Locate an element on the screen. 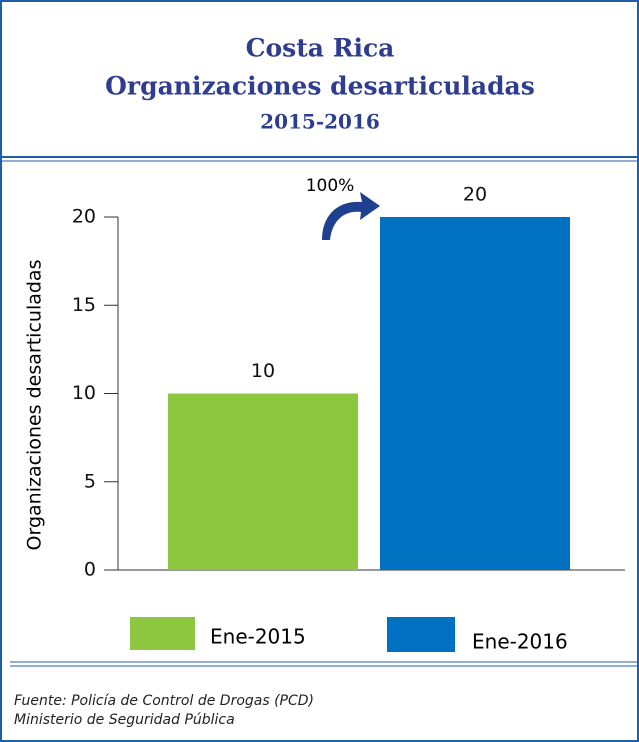 The width and height of the screenshot is (639, 742). annotation: 100% is located at coordinates (330, 186).